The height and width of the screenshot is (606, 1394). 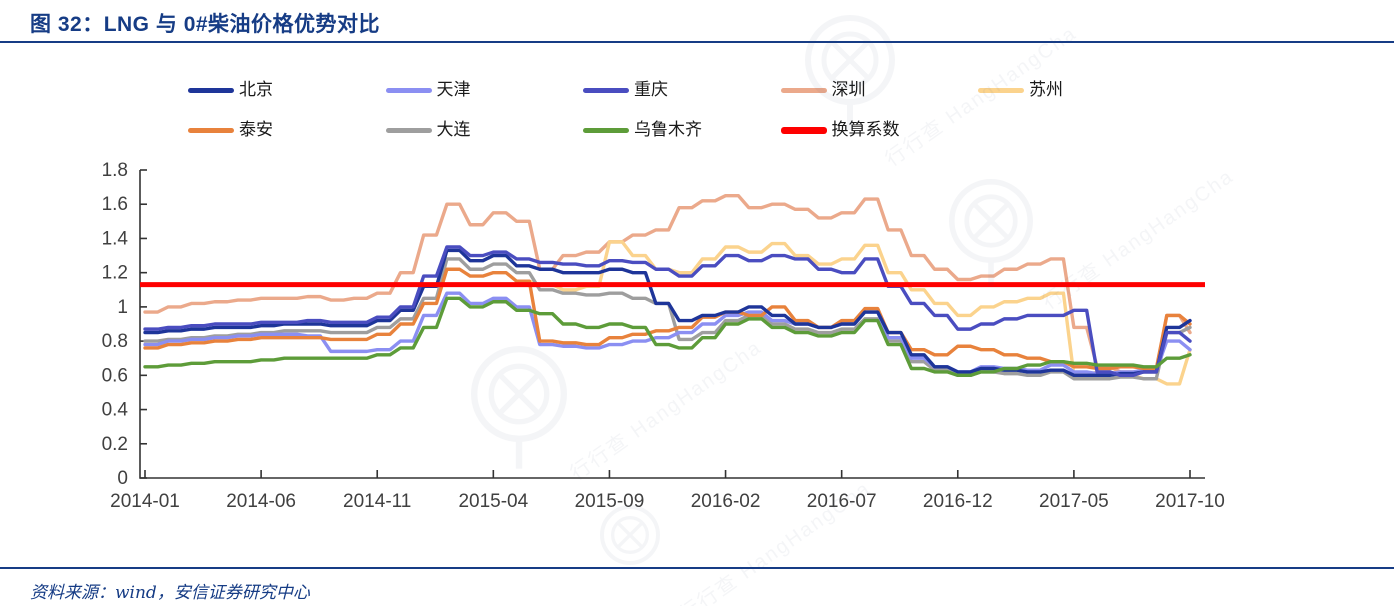 What do you see at coordinates (606, 130) in the screenshot?
I see `legend-swatch-wulumuqi` at bounding box center [606, 130].